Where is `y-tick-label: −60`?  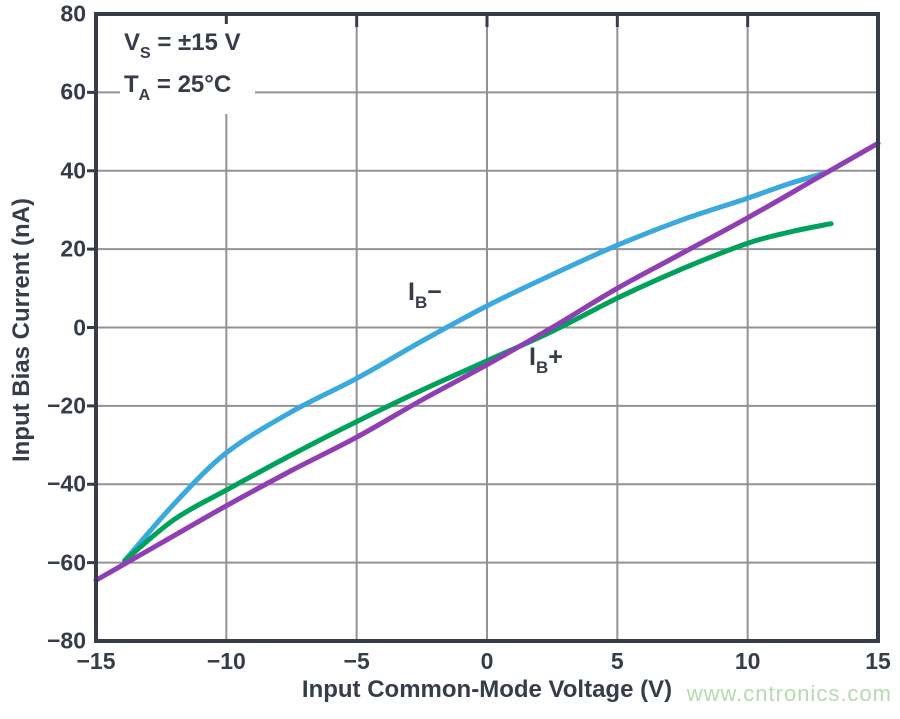 y-tick-label: −60 is located at coordinates (66, 562).